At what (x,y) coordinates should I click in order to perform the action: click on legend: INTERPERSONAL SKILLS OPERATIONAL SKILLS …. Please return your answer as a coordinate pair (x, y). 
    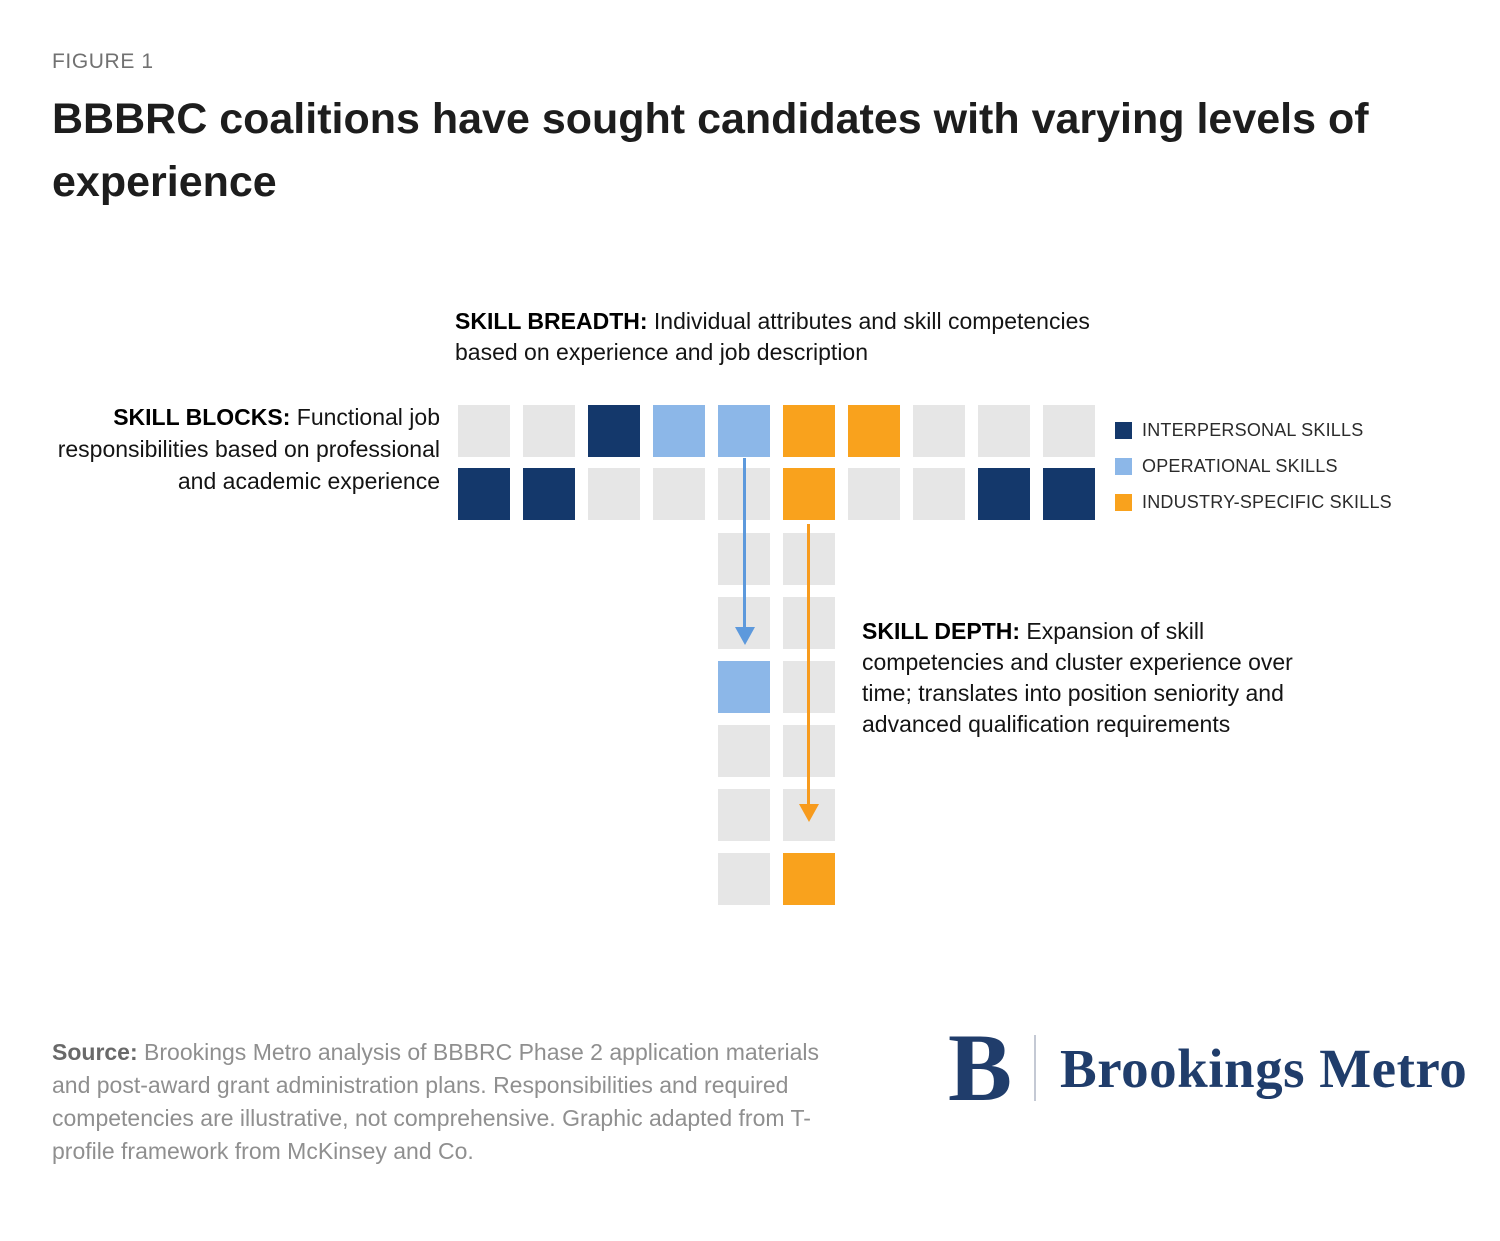
    Looking at the image, I should click on (1253, 474).